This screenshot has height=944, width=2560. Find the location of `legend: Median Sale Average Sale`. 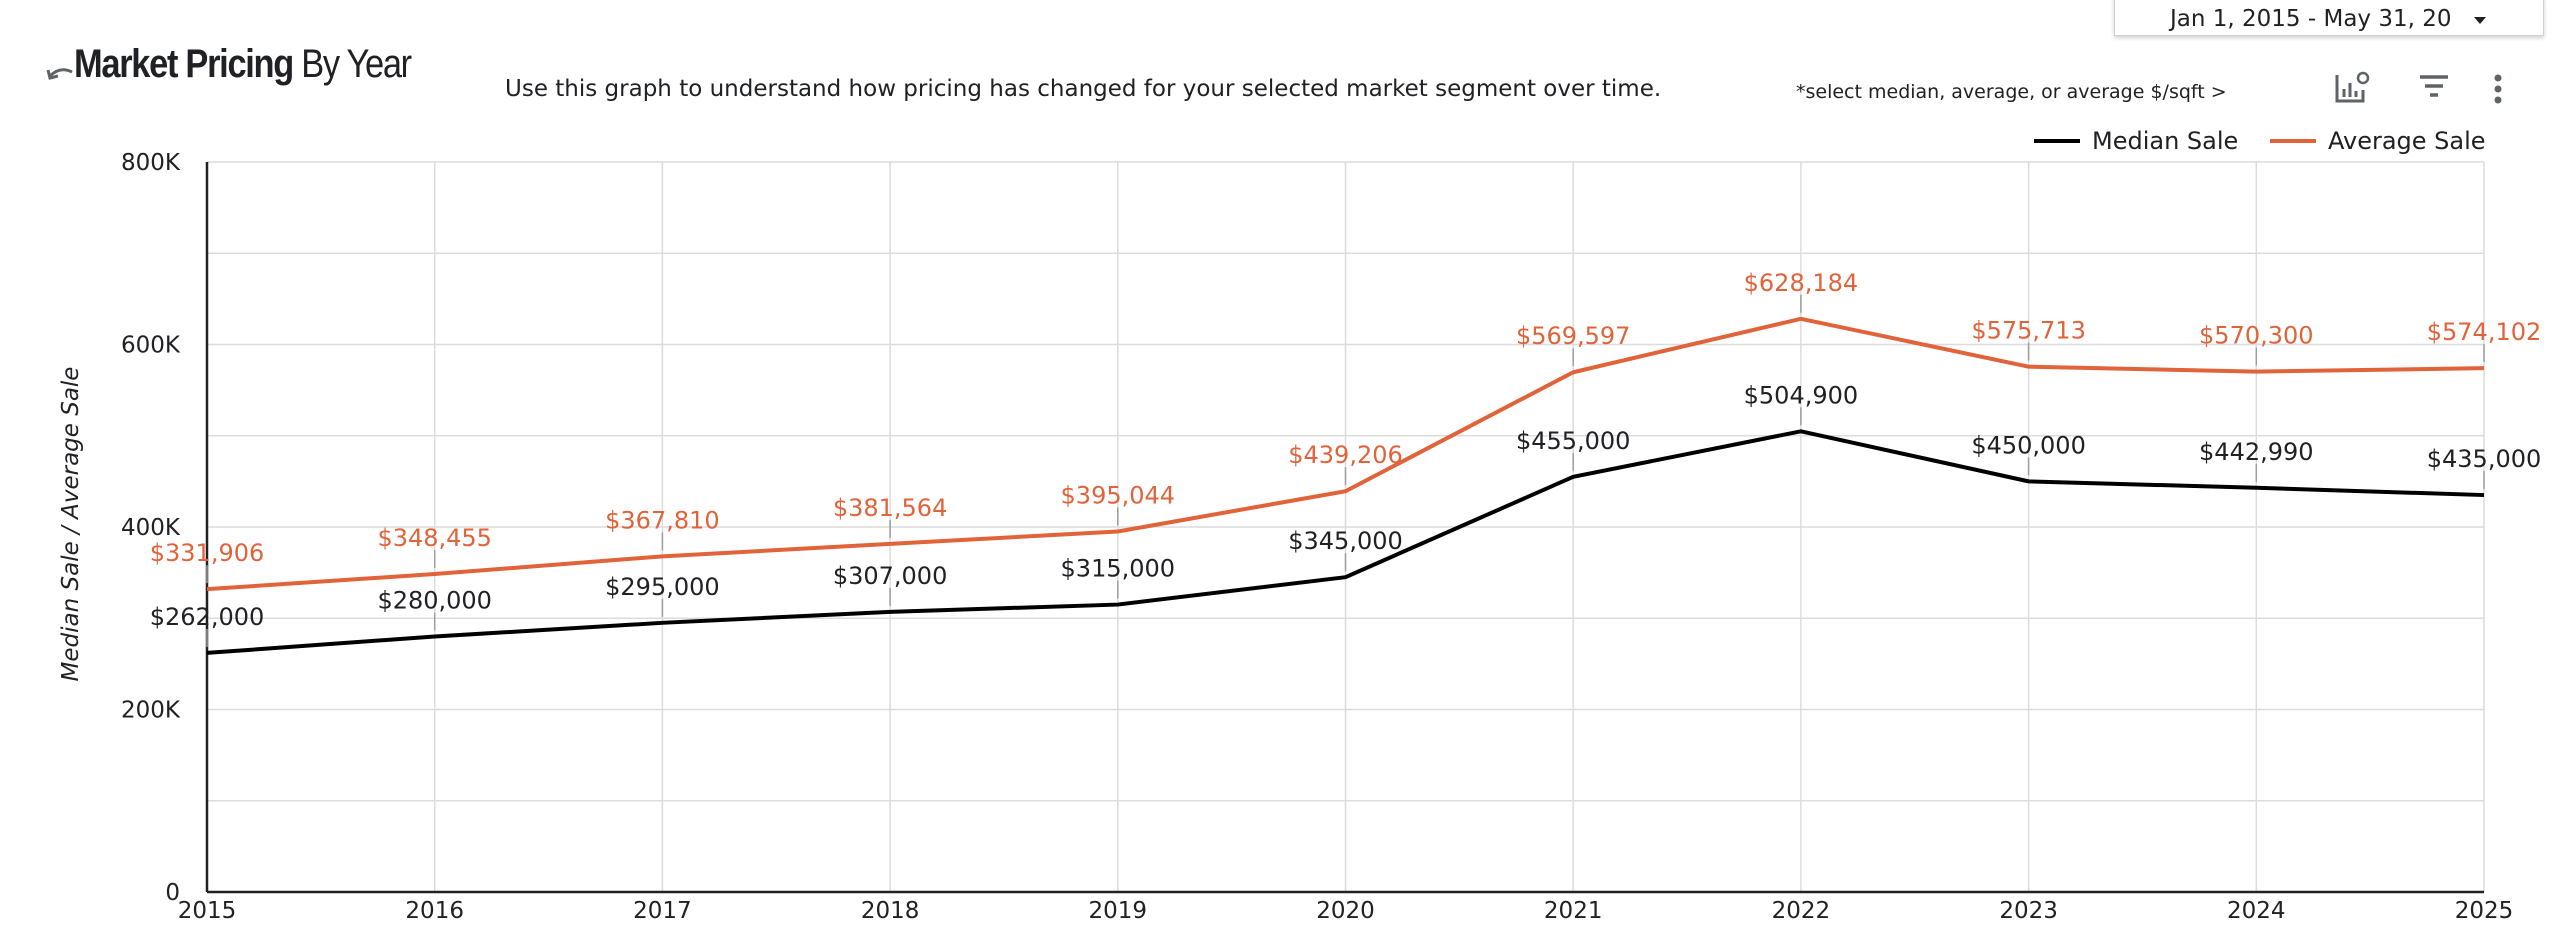

legend: Median Sale Average Sale is located at coordinates (2260, 141).